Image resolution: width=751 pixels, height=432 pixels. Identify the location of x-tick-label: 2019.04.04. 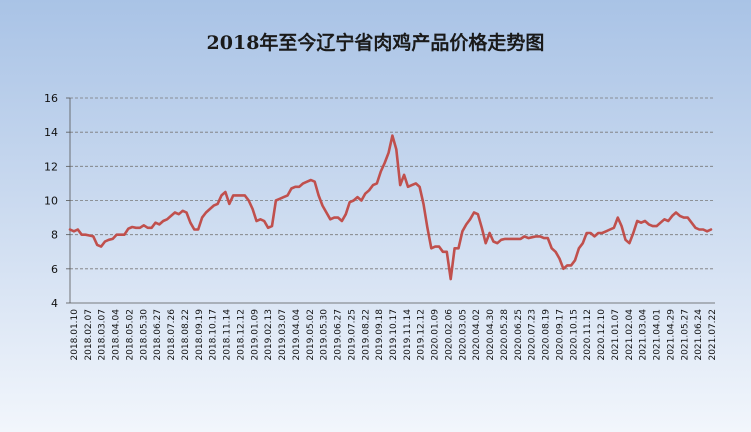
(297, 335).